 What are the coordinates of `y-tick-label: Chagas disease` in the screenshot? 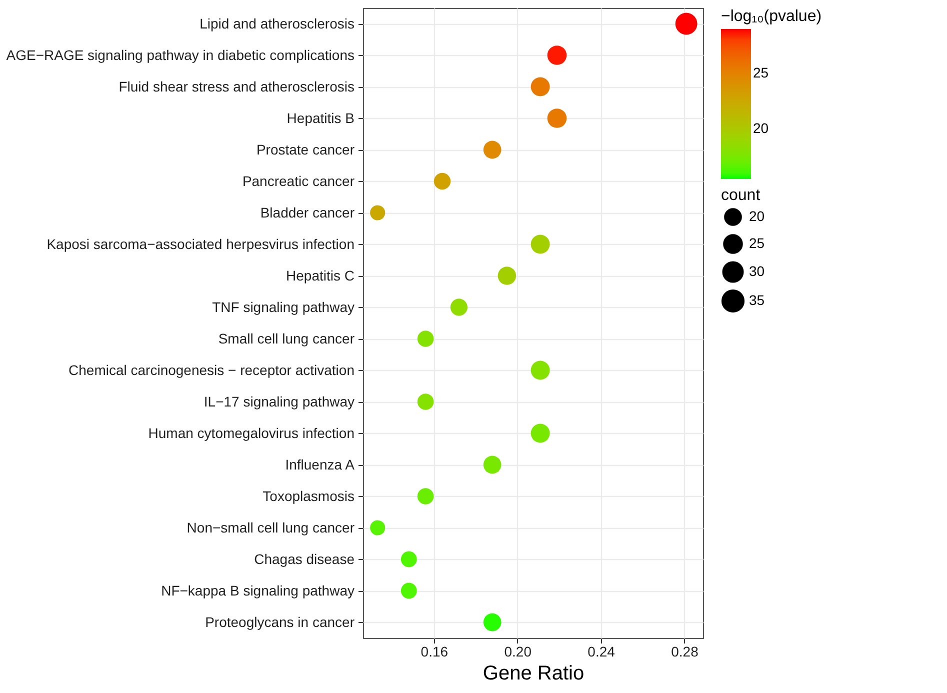 It's located at (304, 558).